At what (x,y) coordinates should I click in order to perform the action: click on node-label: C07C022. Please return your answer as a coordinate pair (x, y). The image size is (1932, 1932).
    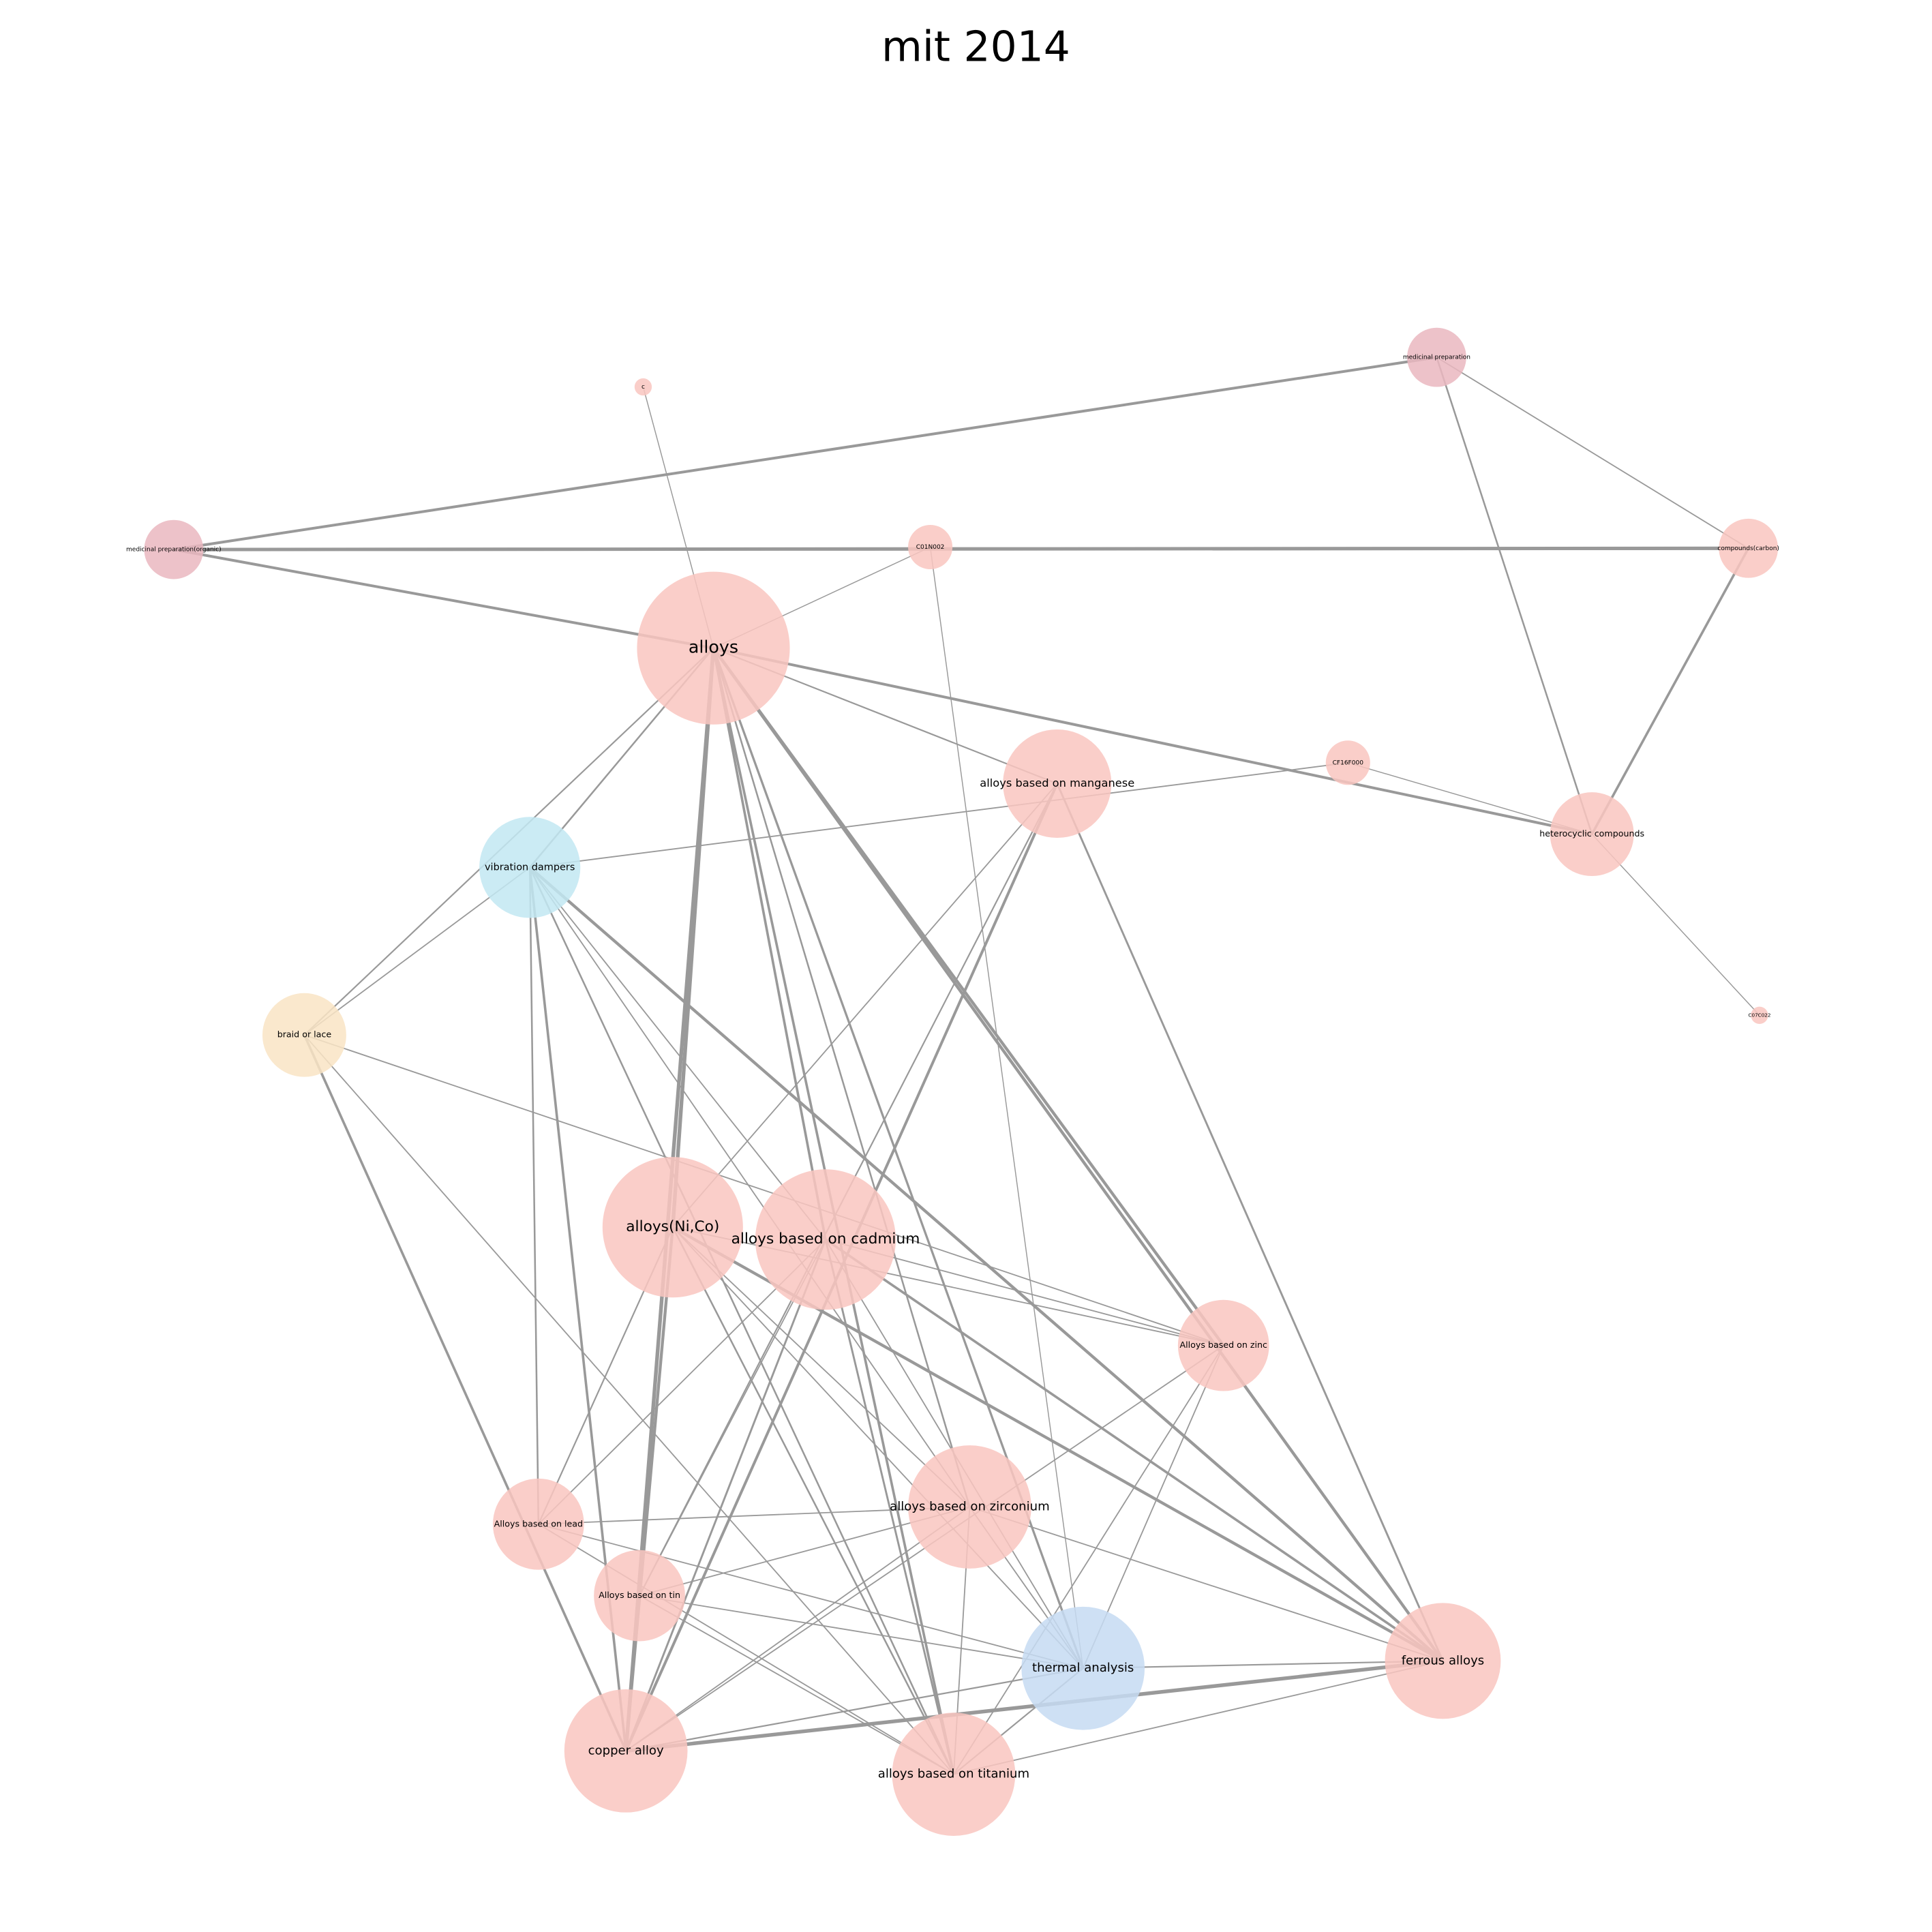
    Looking at the image, I should click on (1759, 1015).